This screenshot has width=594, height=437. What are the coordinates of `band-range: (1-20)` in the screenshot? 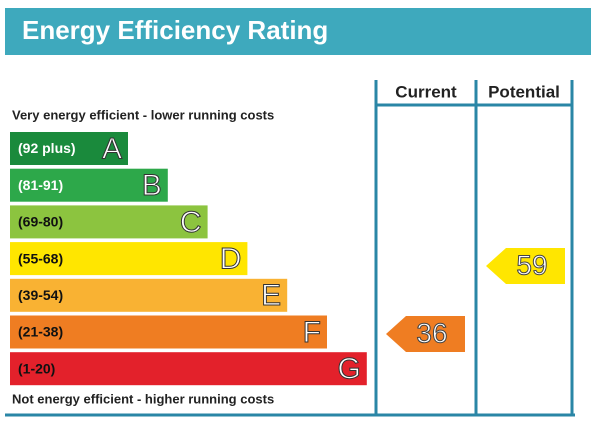 It's located at (36, 368).